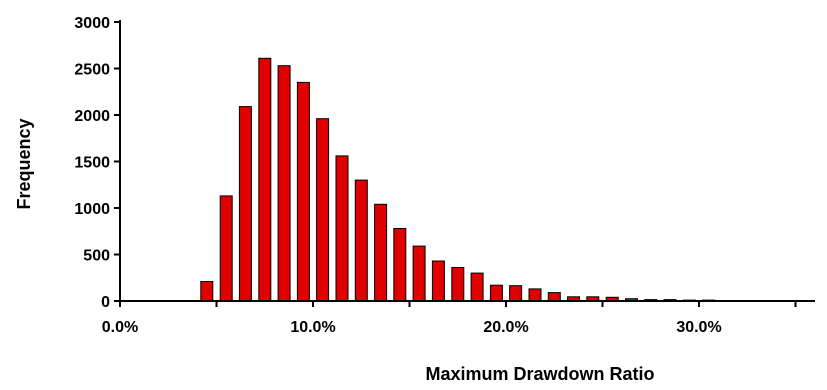  Describe the element at coordinates (92, 116) in the screenshot. I see `y-tick-label: 2000` at that location.